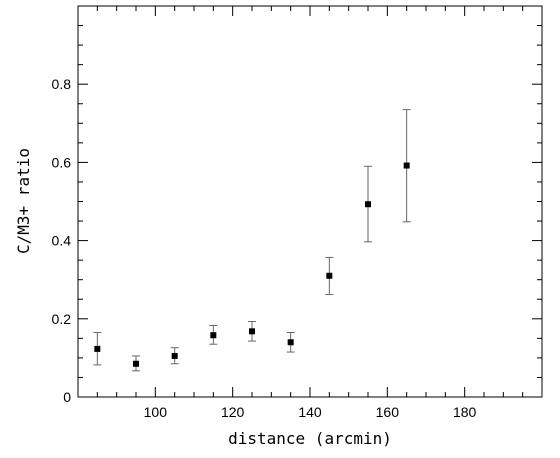 Image resolution: width=560 pixels, height=458 pixels. Describe the element at coordinates (23, 201) in the screenshot. I see `y-axis-label: C/M3+ ratio` at that location.